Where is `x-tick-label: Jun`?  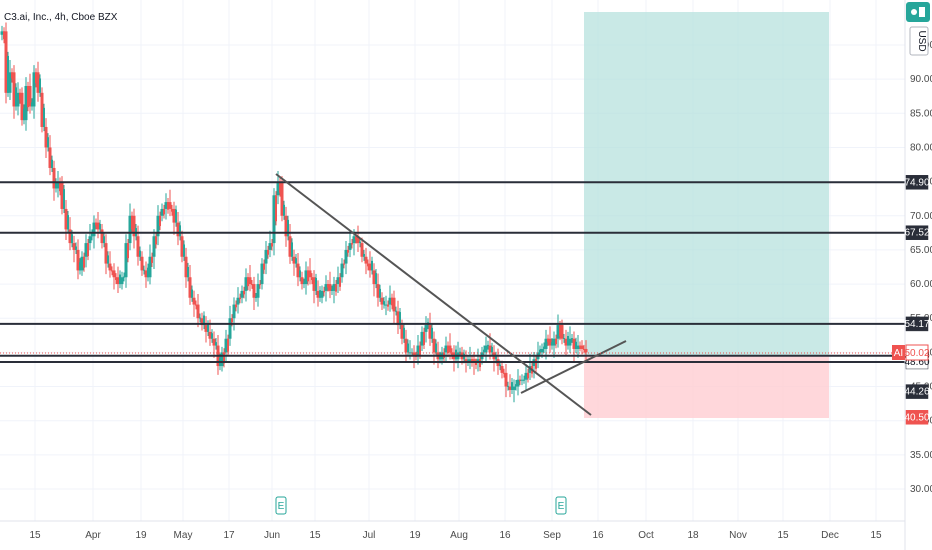
x-tick-label: Jun is located at coordinates (272, 535).